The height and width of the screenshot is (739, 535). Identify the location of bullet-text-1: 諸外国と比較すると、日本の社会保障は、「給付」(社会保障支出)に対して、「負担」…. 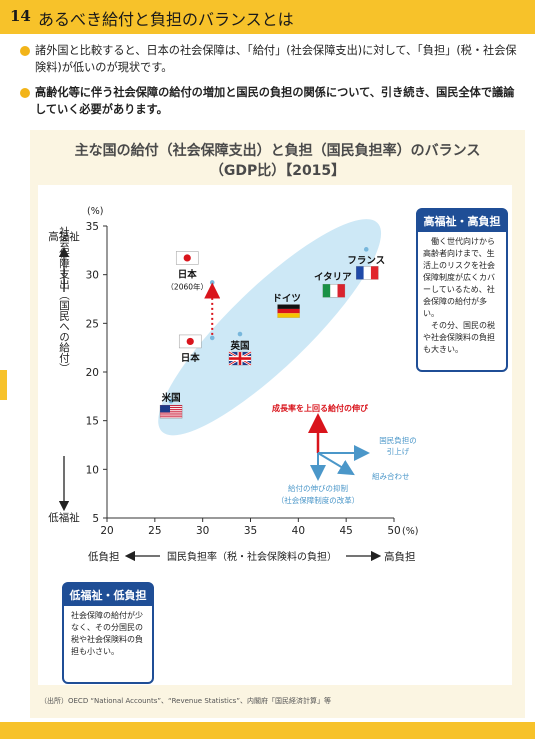
(276, 59).